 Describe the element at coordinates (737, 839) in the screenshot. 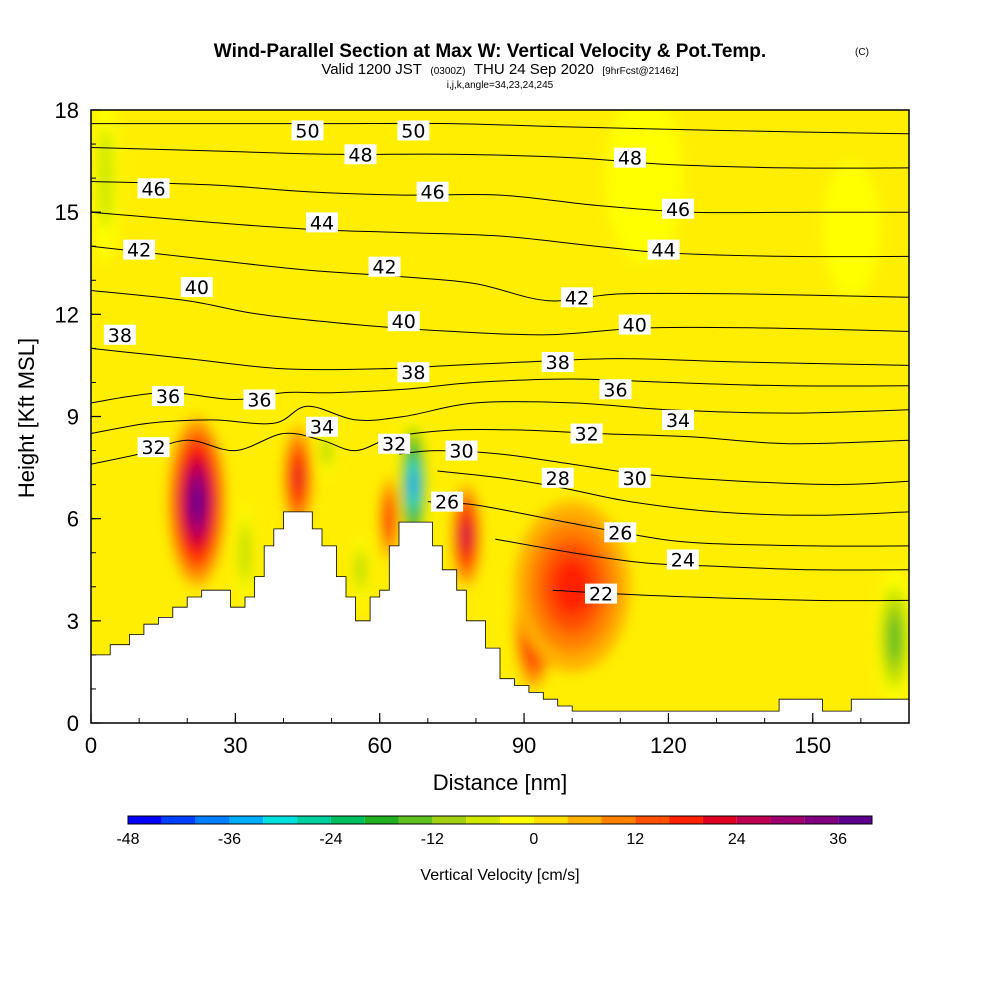

I see `colorbar-tick-label: 24` at that location.